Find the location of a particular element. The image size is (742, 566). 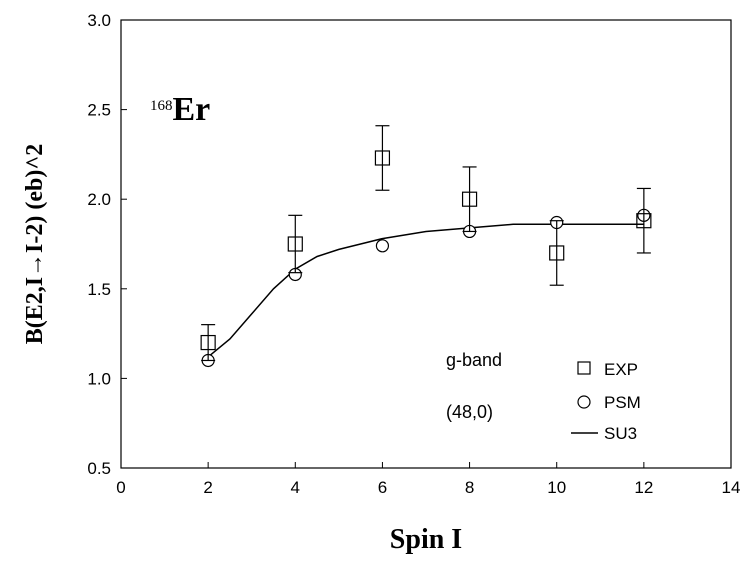

psm-point is located at coordinates (382, 246).